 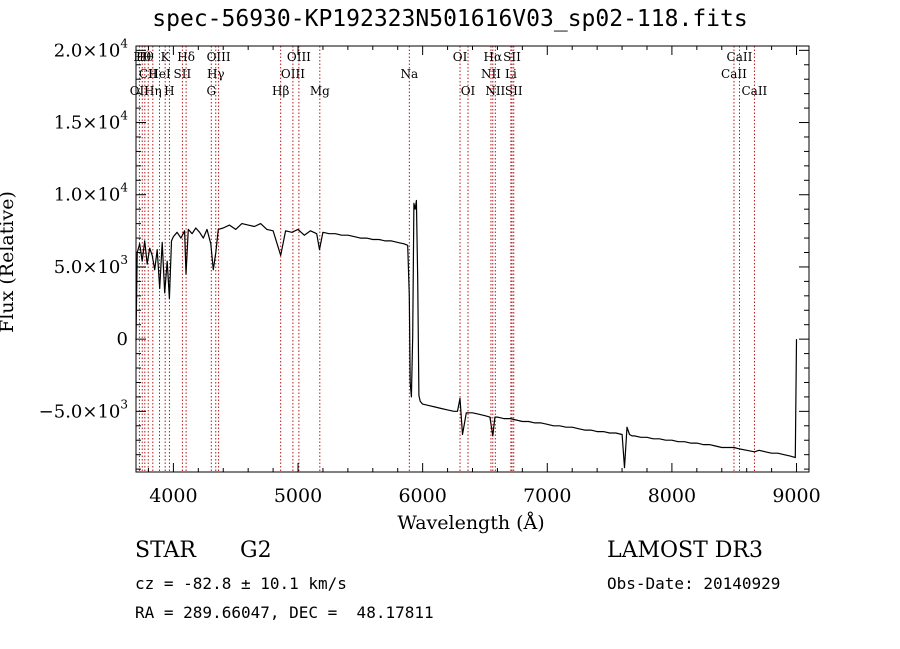 What do you see at coordinates (91, 265) in the screenshot?
I see `y-tick-label: 5.0×10³` at bounding box center [91, 265].